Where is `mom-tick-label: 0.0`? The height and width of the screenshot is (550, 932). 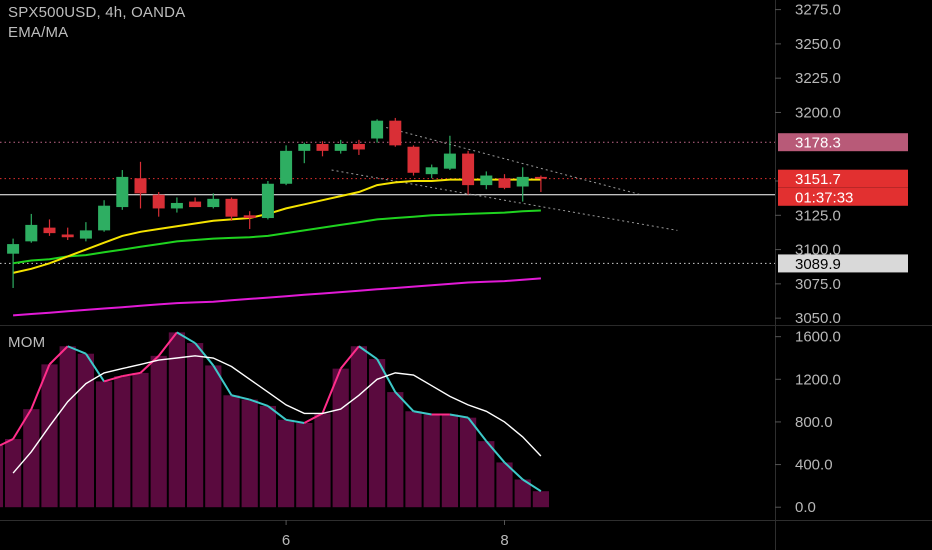 mom-tick-label: 0.0 is located at coordinates (805, 507).